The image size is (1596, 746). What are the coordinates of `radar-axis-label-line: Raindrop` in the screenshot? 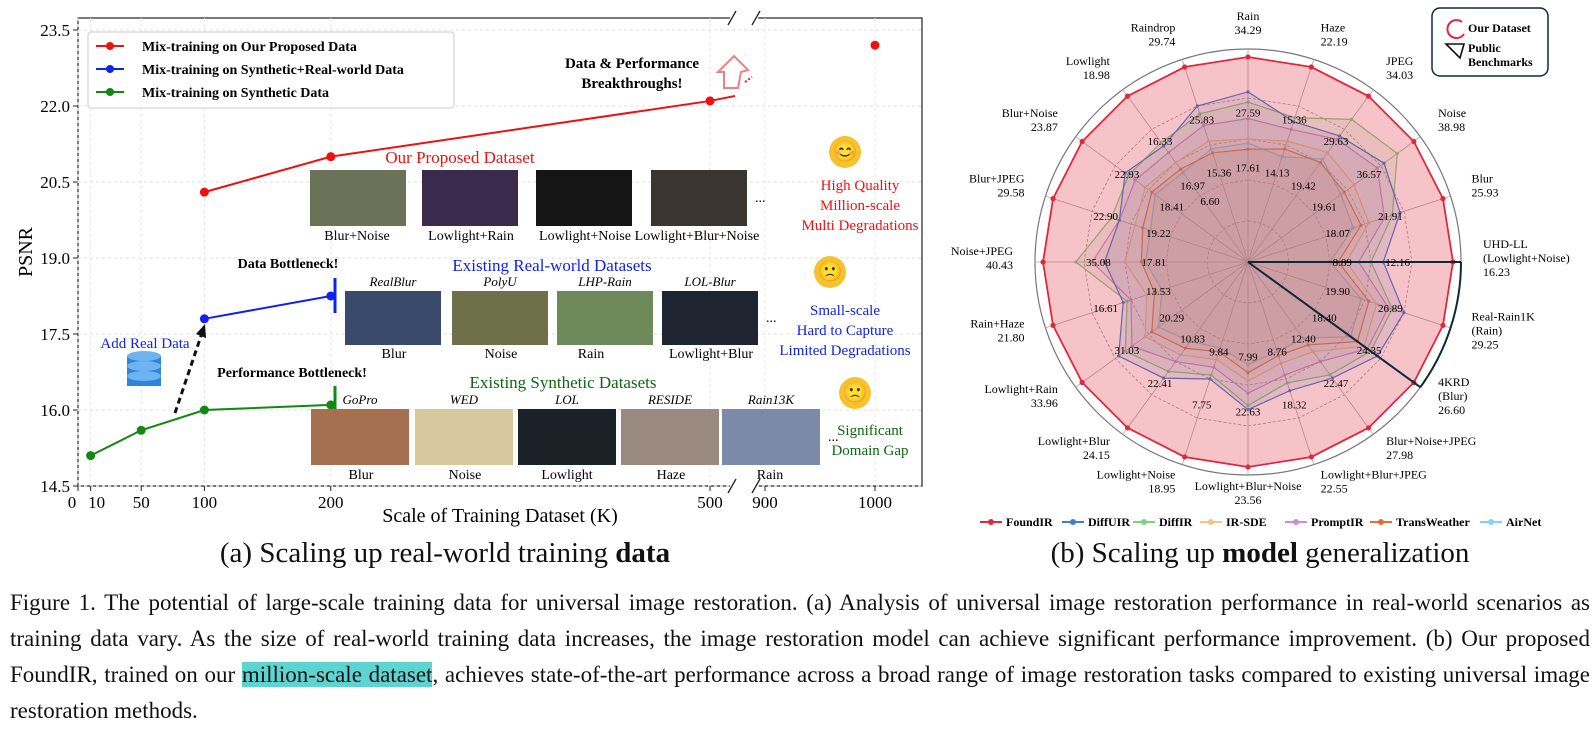 It's located at (1153, 28).